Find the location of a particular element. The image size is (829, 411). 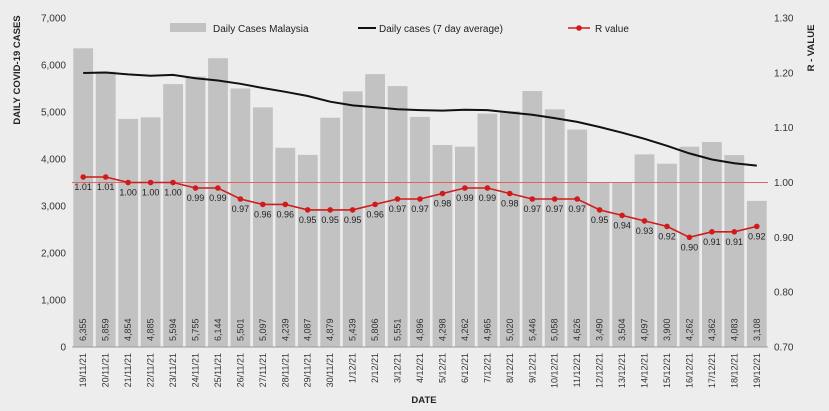

x-tick-label: 26/11/21 is located at coordinates (240, 370).